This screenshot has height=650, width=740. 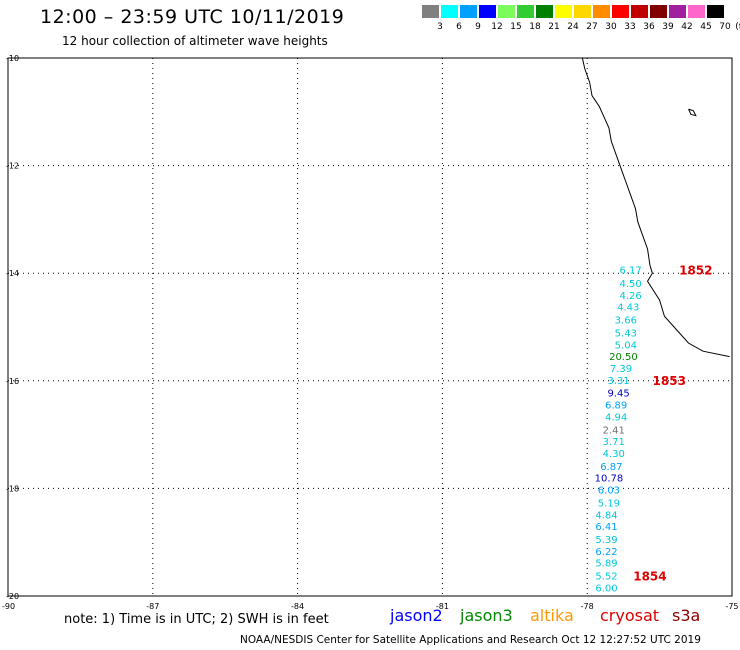 What do you see at coordinates (649, 577) in the screenshot?
I see `pass-time-label: 1854` at bounding box center [649, 577].